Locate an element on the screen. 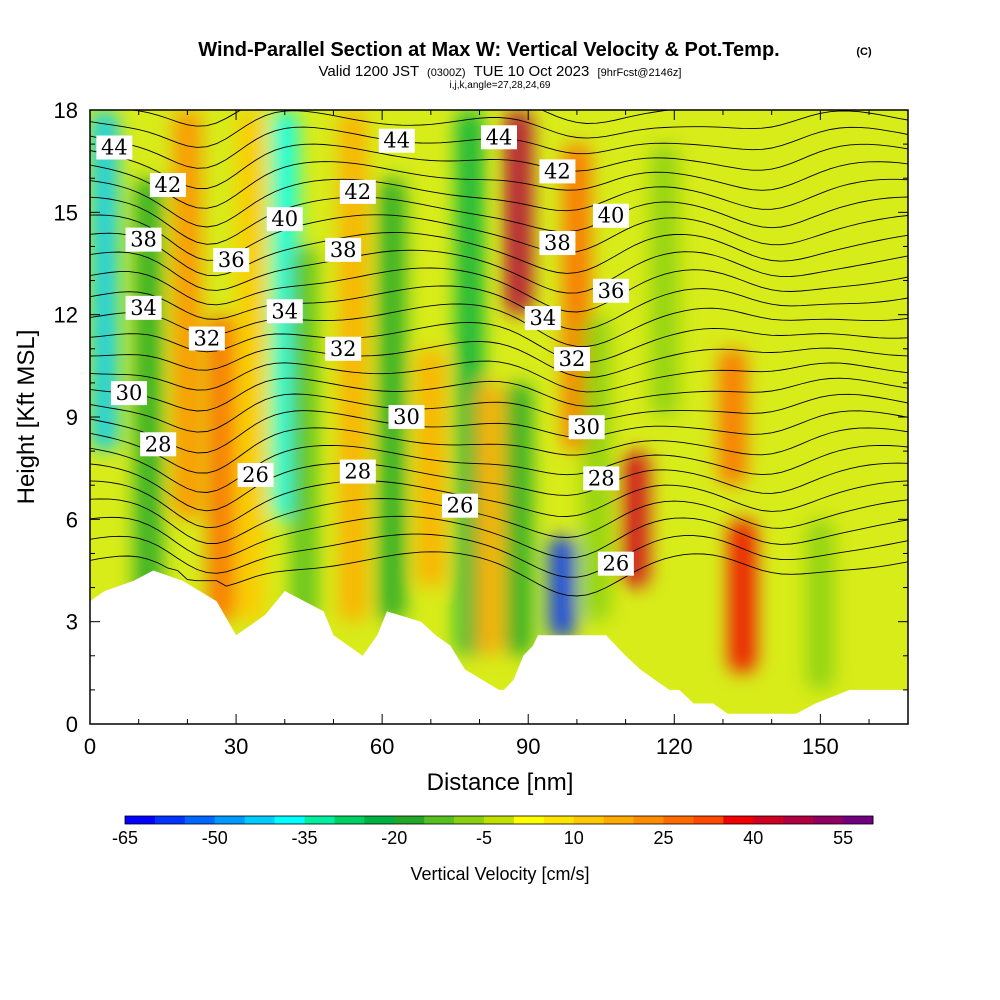 The width and height of the screenshot is (1000, 1000). x-tick-label: 90 is located at coordinates (528, 746).